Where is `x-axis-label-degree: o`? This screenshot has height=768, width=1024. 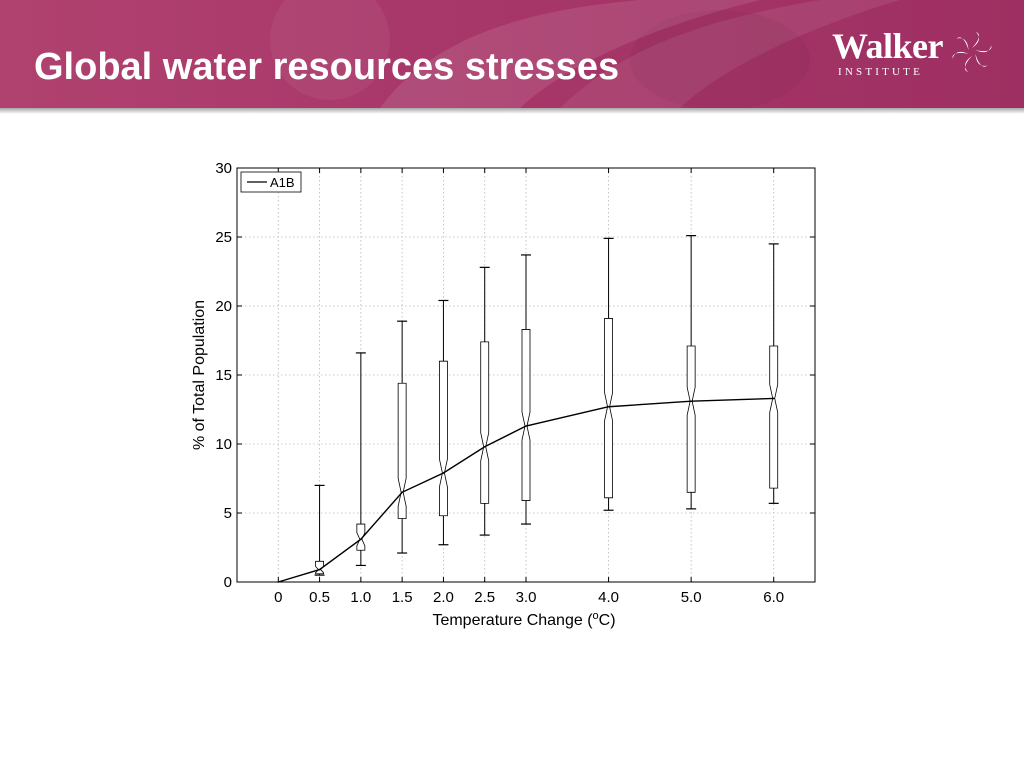
x-axis-label-degree: o is located at coordinates (596, 616).